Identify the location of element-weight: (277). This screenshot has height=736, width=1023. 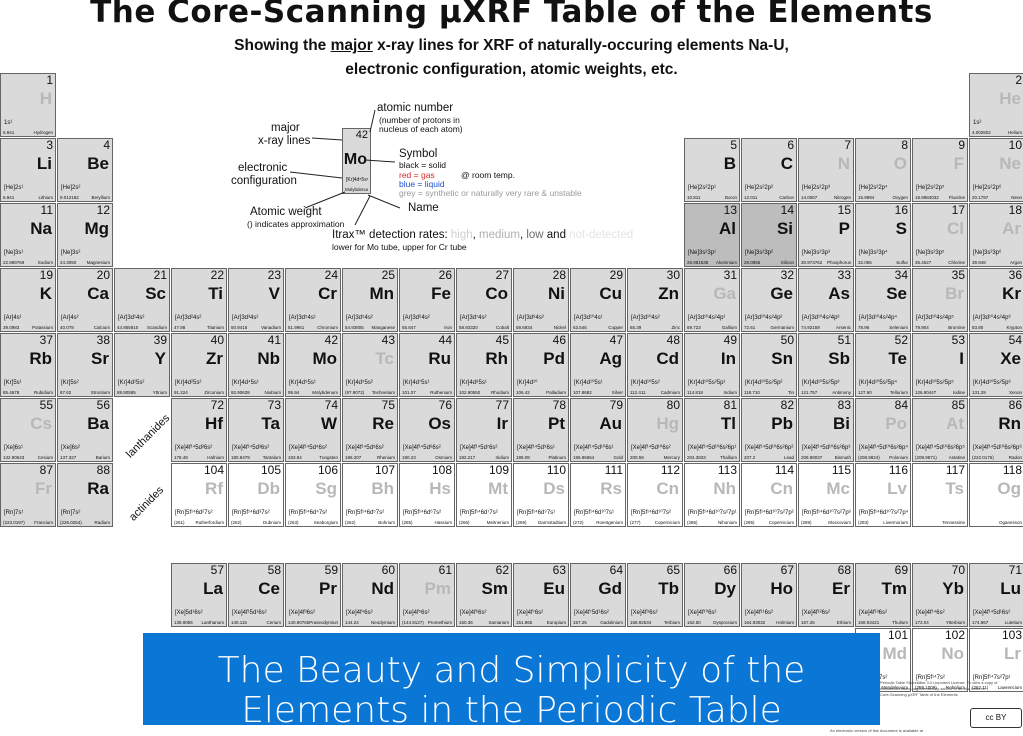
(635, 522).